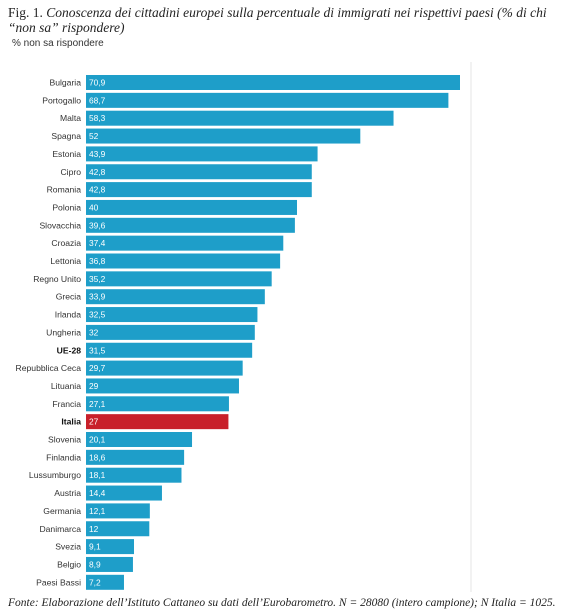 The image size is (585, 615). Describe the element at coordinates (273, 82) in the screenshot. I see `bar-bulgaria` at that location.